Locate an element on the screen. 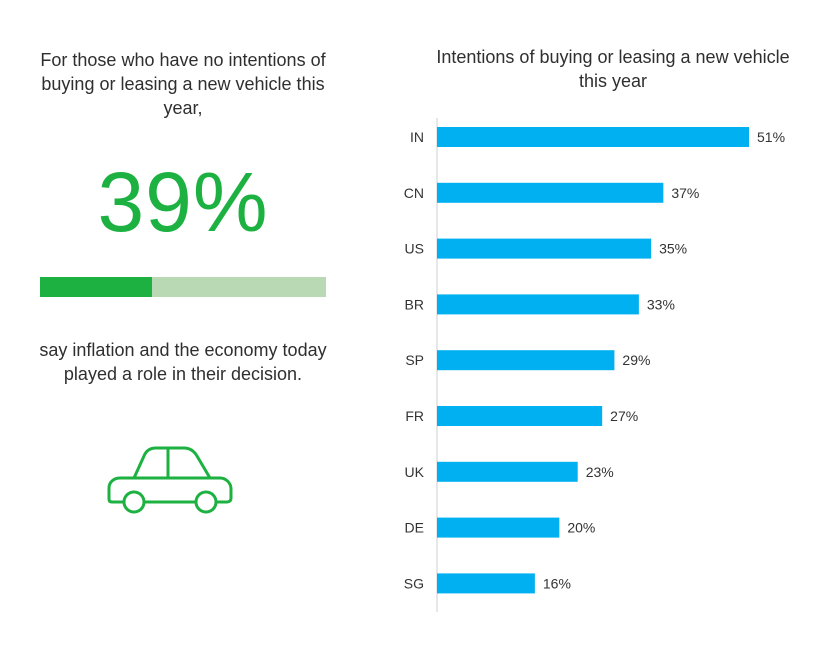 This screenshot has height=657, width=829. category-label: CN is located at coordinates (414, 193).